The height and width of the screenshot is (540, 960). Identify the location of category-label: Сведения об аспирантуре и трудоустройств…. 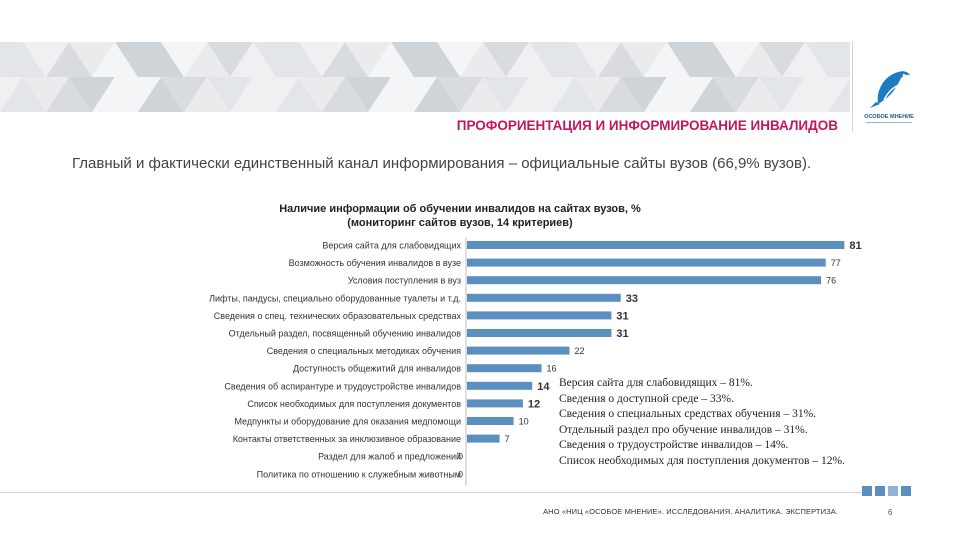
(342, 386).